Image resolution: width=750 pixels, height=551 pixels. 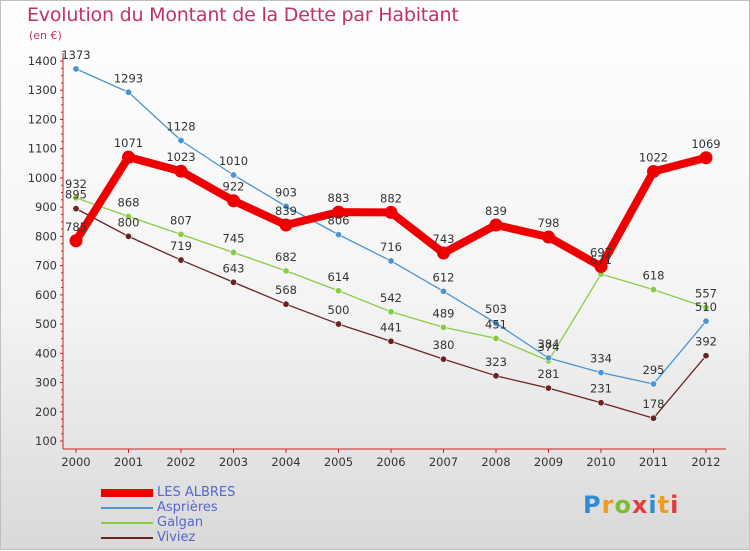 What do you see at coordinates (42, 119) in the screenshot?
I see `y-tick-label: 1200` at bounding box center [42, 119].